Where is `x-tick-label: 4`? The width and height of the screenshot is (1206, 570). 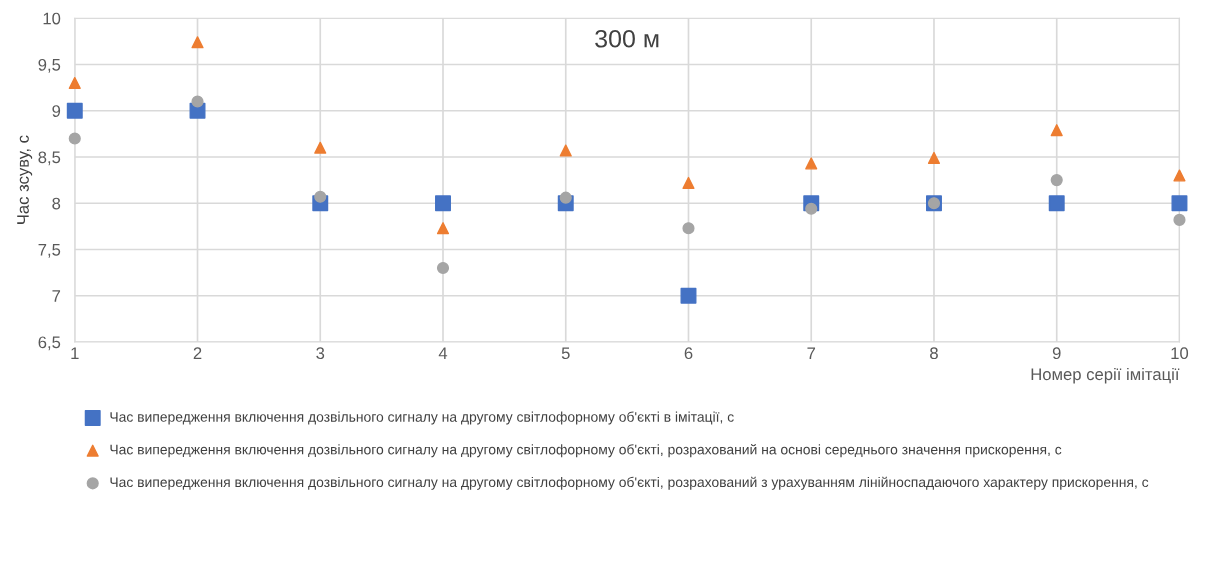
x-tick-label: 4 is located at coordinates (443, 353).